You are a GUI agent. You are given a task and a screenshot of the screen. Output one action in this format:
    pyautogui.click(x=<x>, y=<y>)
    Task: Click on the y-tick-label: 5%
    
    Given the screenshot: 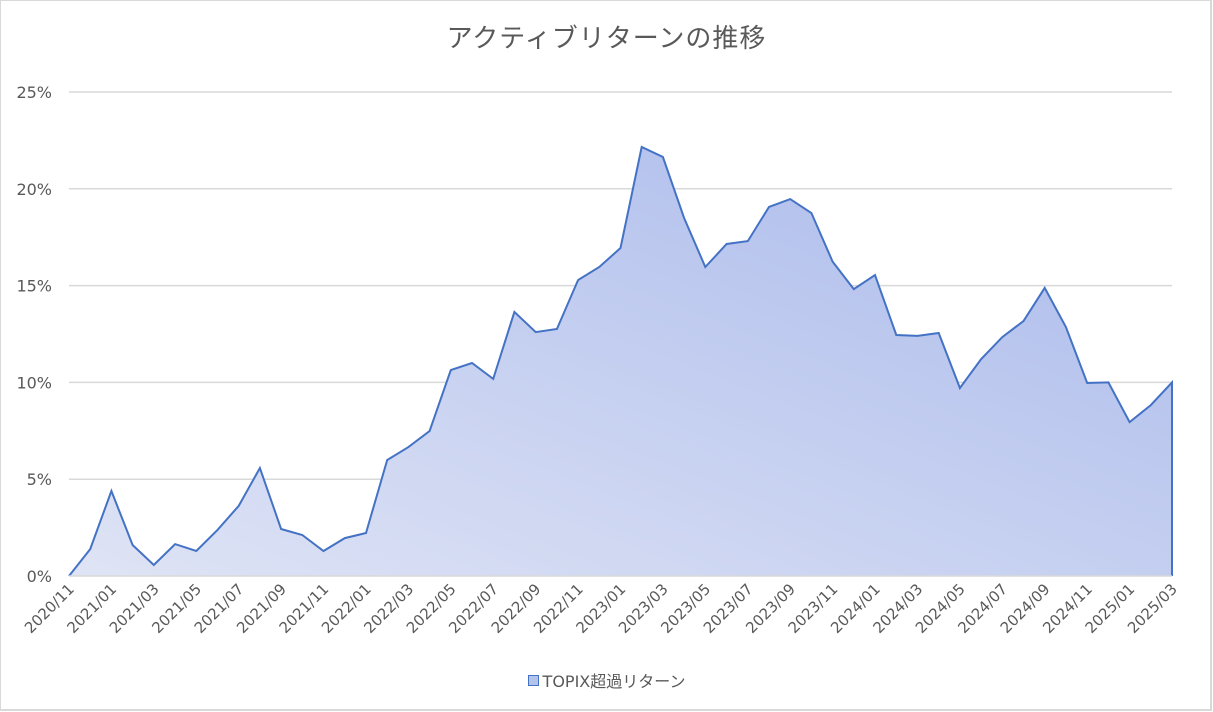 What is the action you would take?
    pyautogui.click(x=39, y=479)
    